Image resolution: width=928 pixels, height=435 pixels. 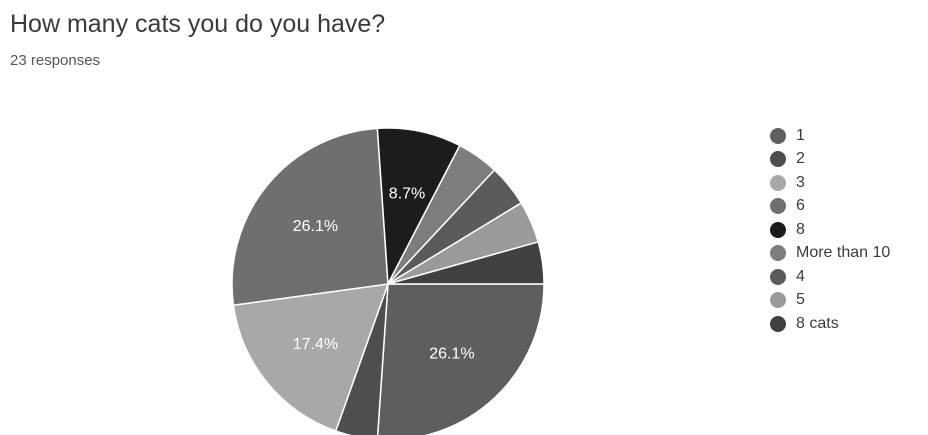 I want to click on legend-label: 8, so click(x=800, y=229).